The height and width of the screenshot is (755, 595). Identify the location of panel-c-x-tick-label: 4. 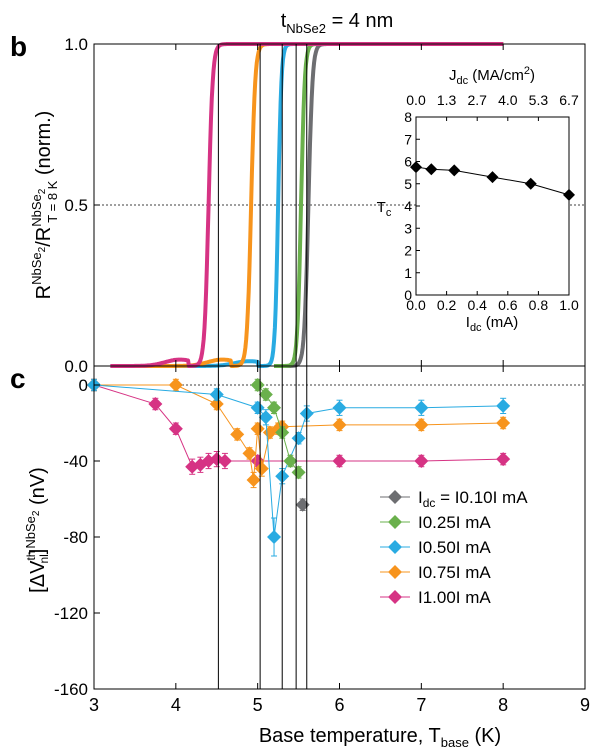
(176, 705).